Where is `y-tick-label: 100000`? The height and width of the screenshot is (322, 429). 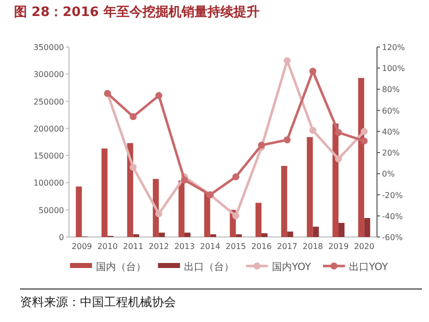 y-tick-label: 100000 is located at coordinates (48, 183).